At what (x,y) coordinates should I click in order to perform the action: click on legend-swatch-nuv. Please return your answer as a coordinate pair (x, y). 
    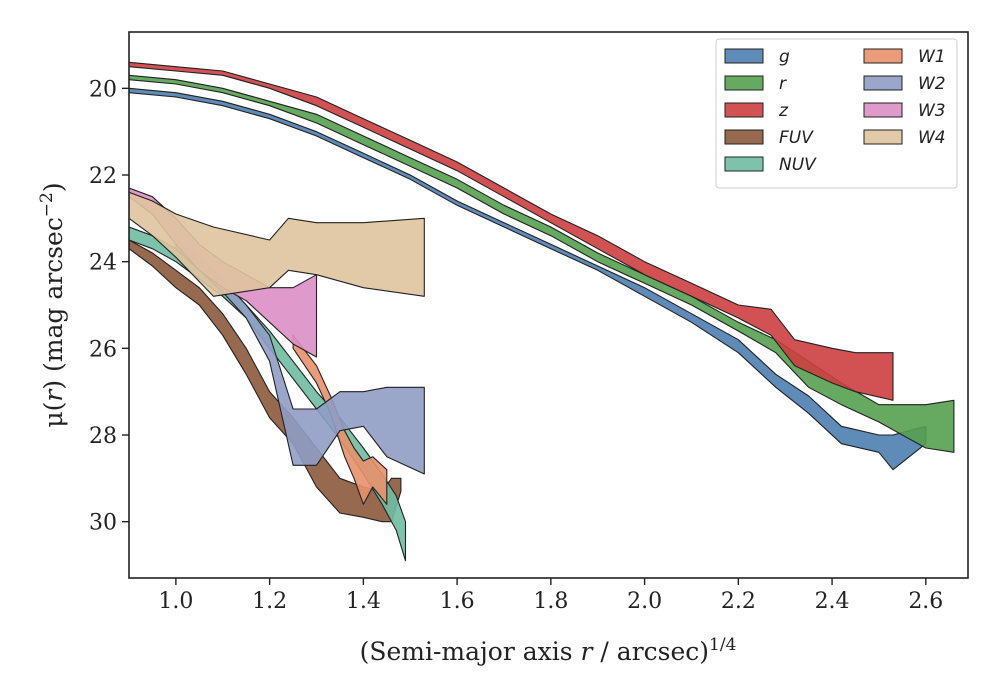
    Looking at the image, I should click on (744, 164).